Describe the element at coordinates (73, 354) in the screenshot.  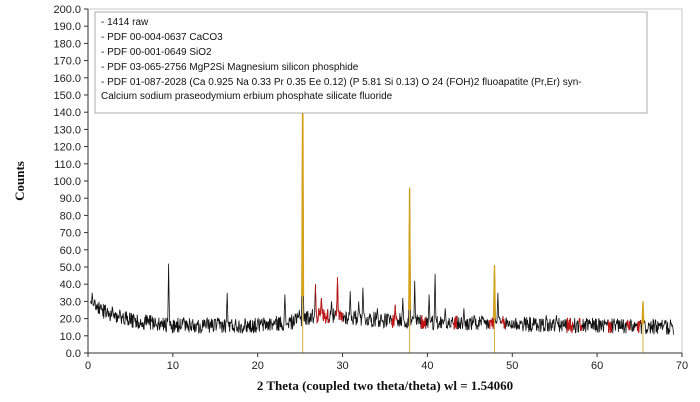
I see `y-tick-label: 0.0` at that location.